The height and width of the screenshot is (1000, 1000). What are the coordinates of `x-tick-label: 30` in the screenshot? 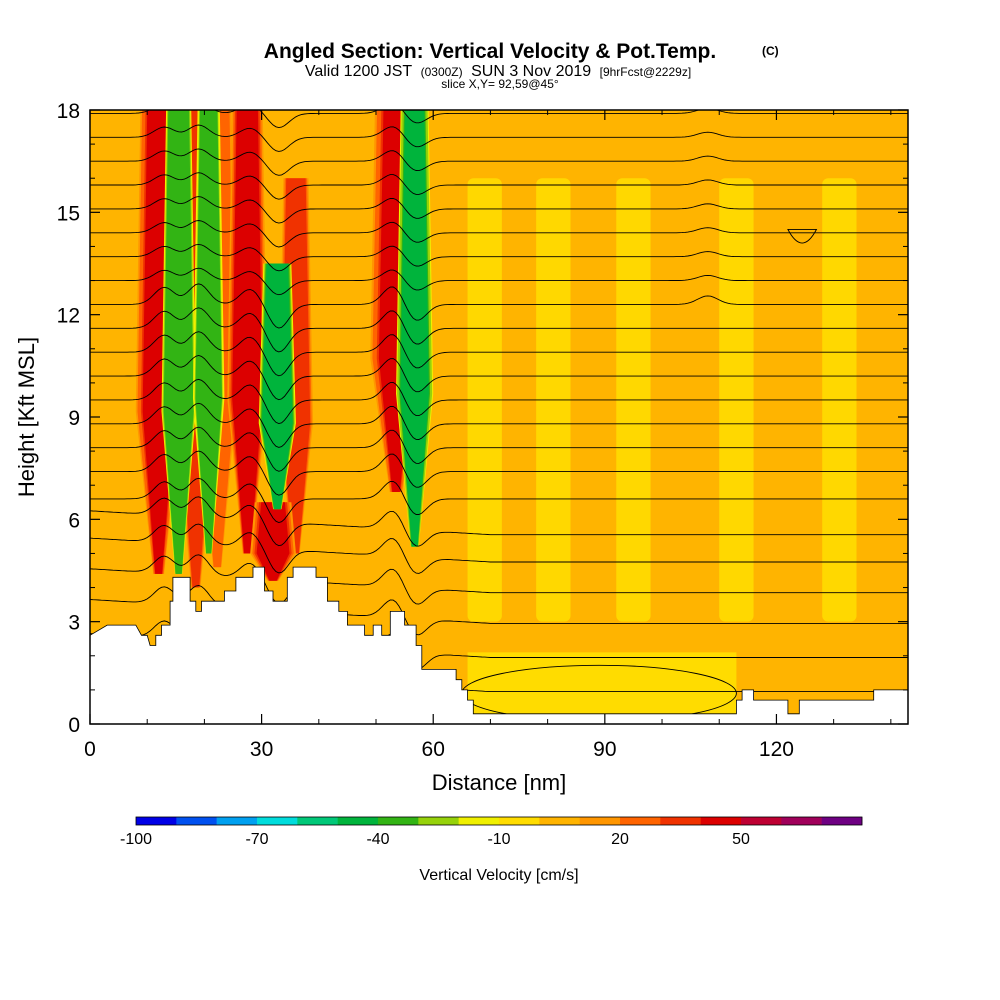 It's located at (261, 749).